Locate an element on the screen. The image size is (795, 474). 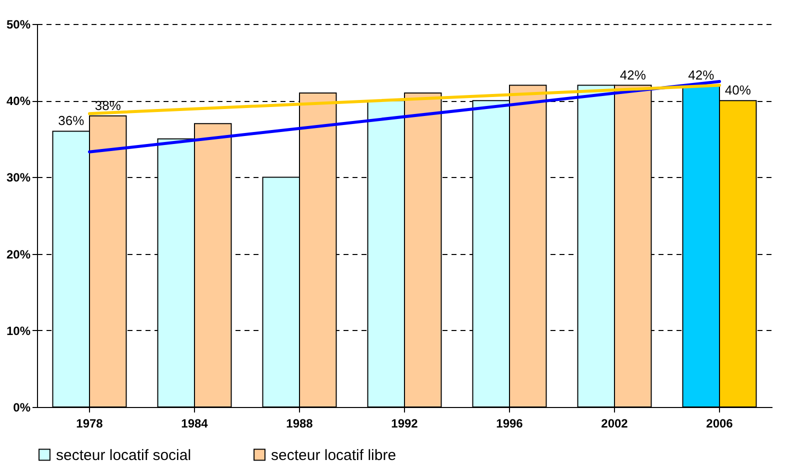
legend-label: secteur locatif libre is located at coordinates (333, 455).